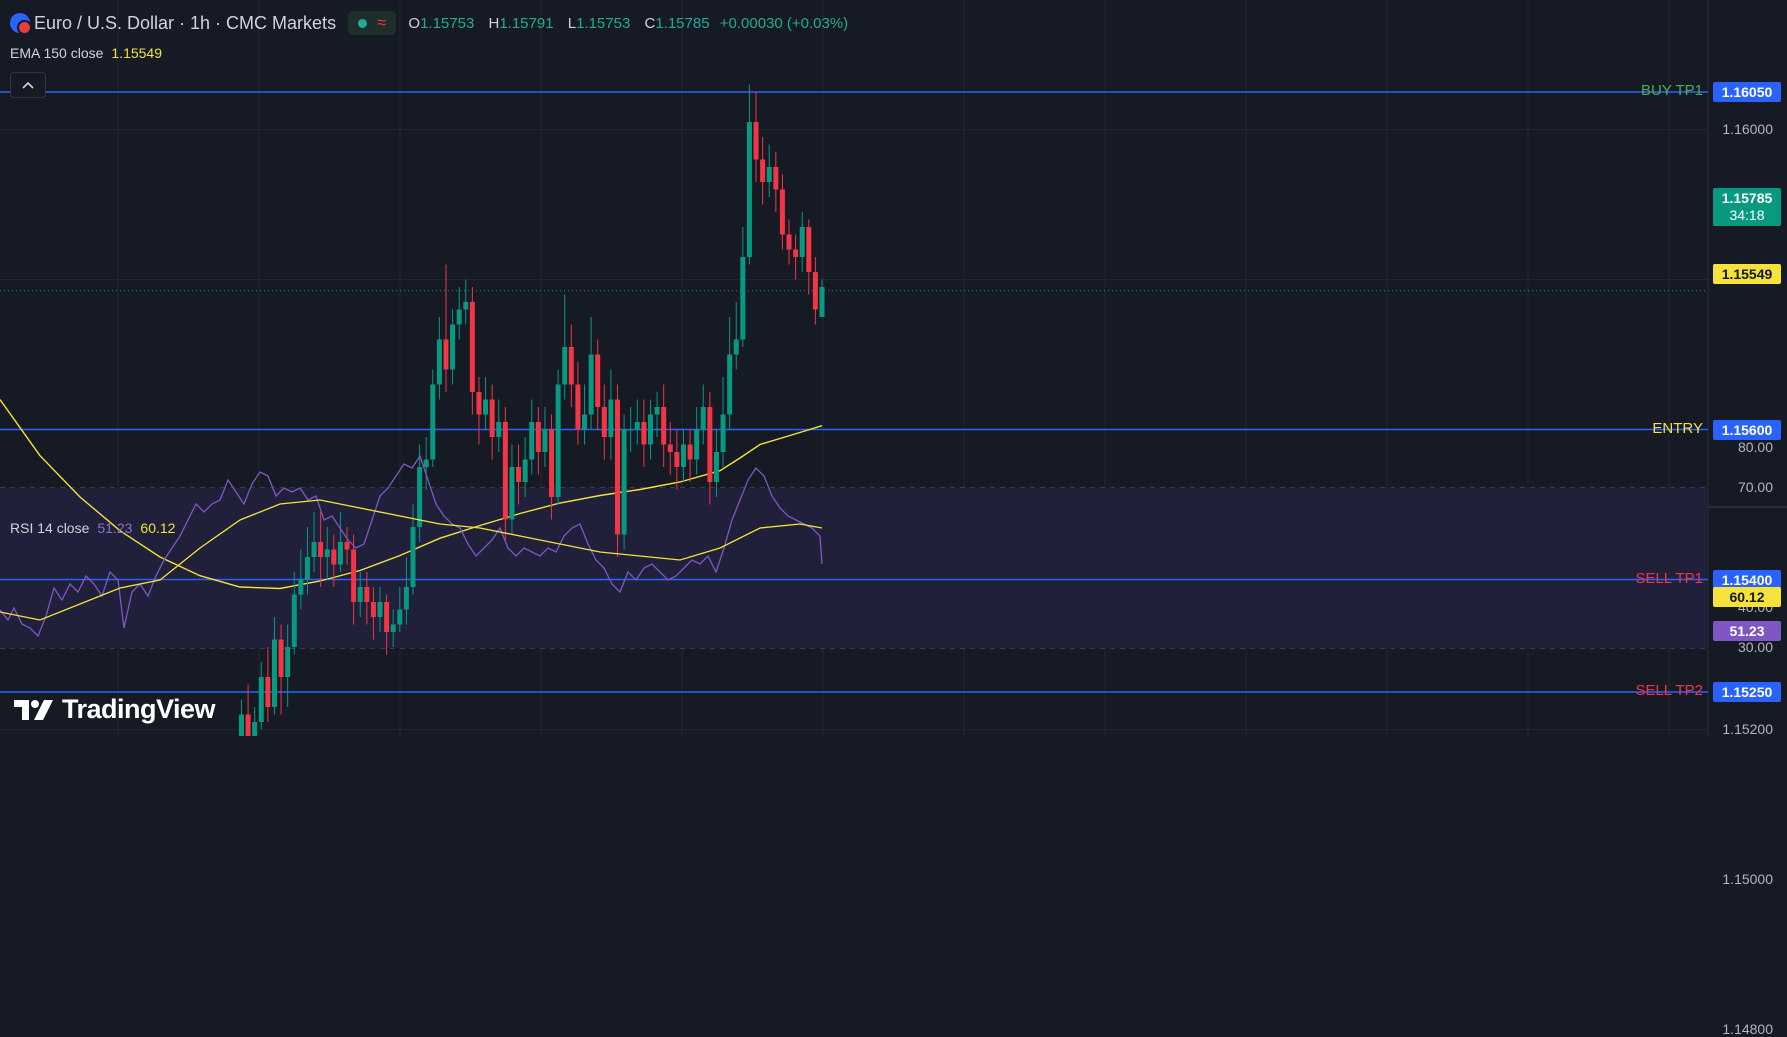 This screenshot has height=1037, width=1787. Describe the element at coordinates (1747, 92) in the screenshot. I see `level-price-badge: 1.16050` at that location.